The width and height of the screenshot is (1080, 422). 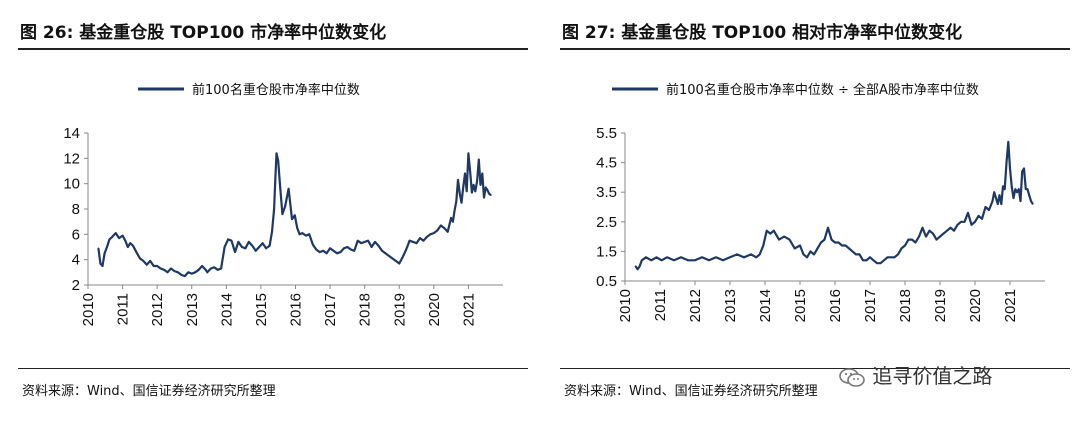 What do you see at coordinates (835, 305) in the screenshot?
I see `x-tick-label: 2016` at bounding box center [835, 305].